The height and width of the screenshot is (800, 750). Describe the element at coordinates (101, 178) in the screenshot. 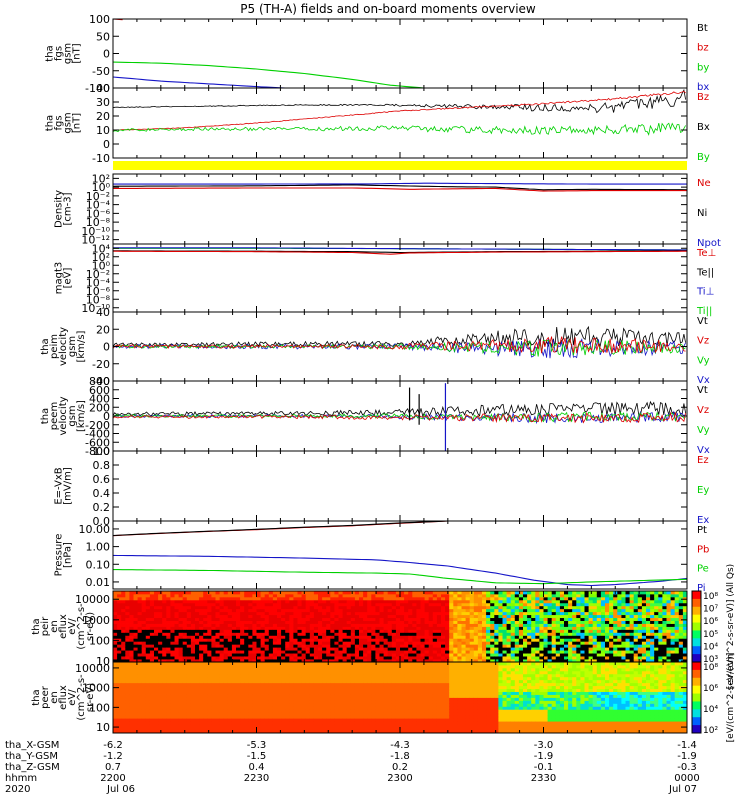

I see `ytick-label-density: 10²` at that location.